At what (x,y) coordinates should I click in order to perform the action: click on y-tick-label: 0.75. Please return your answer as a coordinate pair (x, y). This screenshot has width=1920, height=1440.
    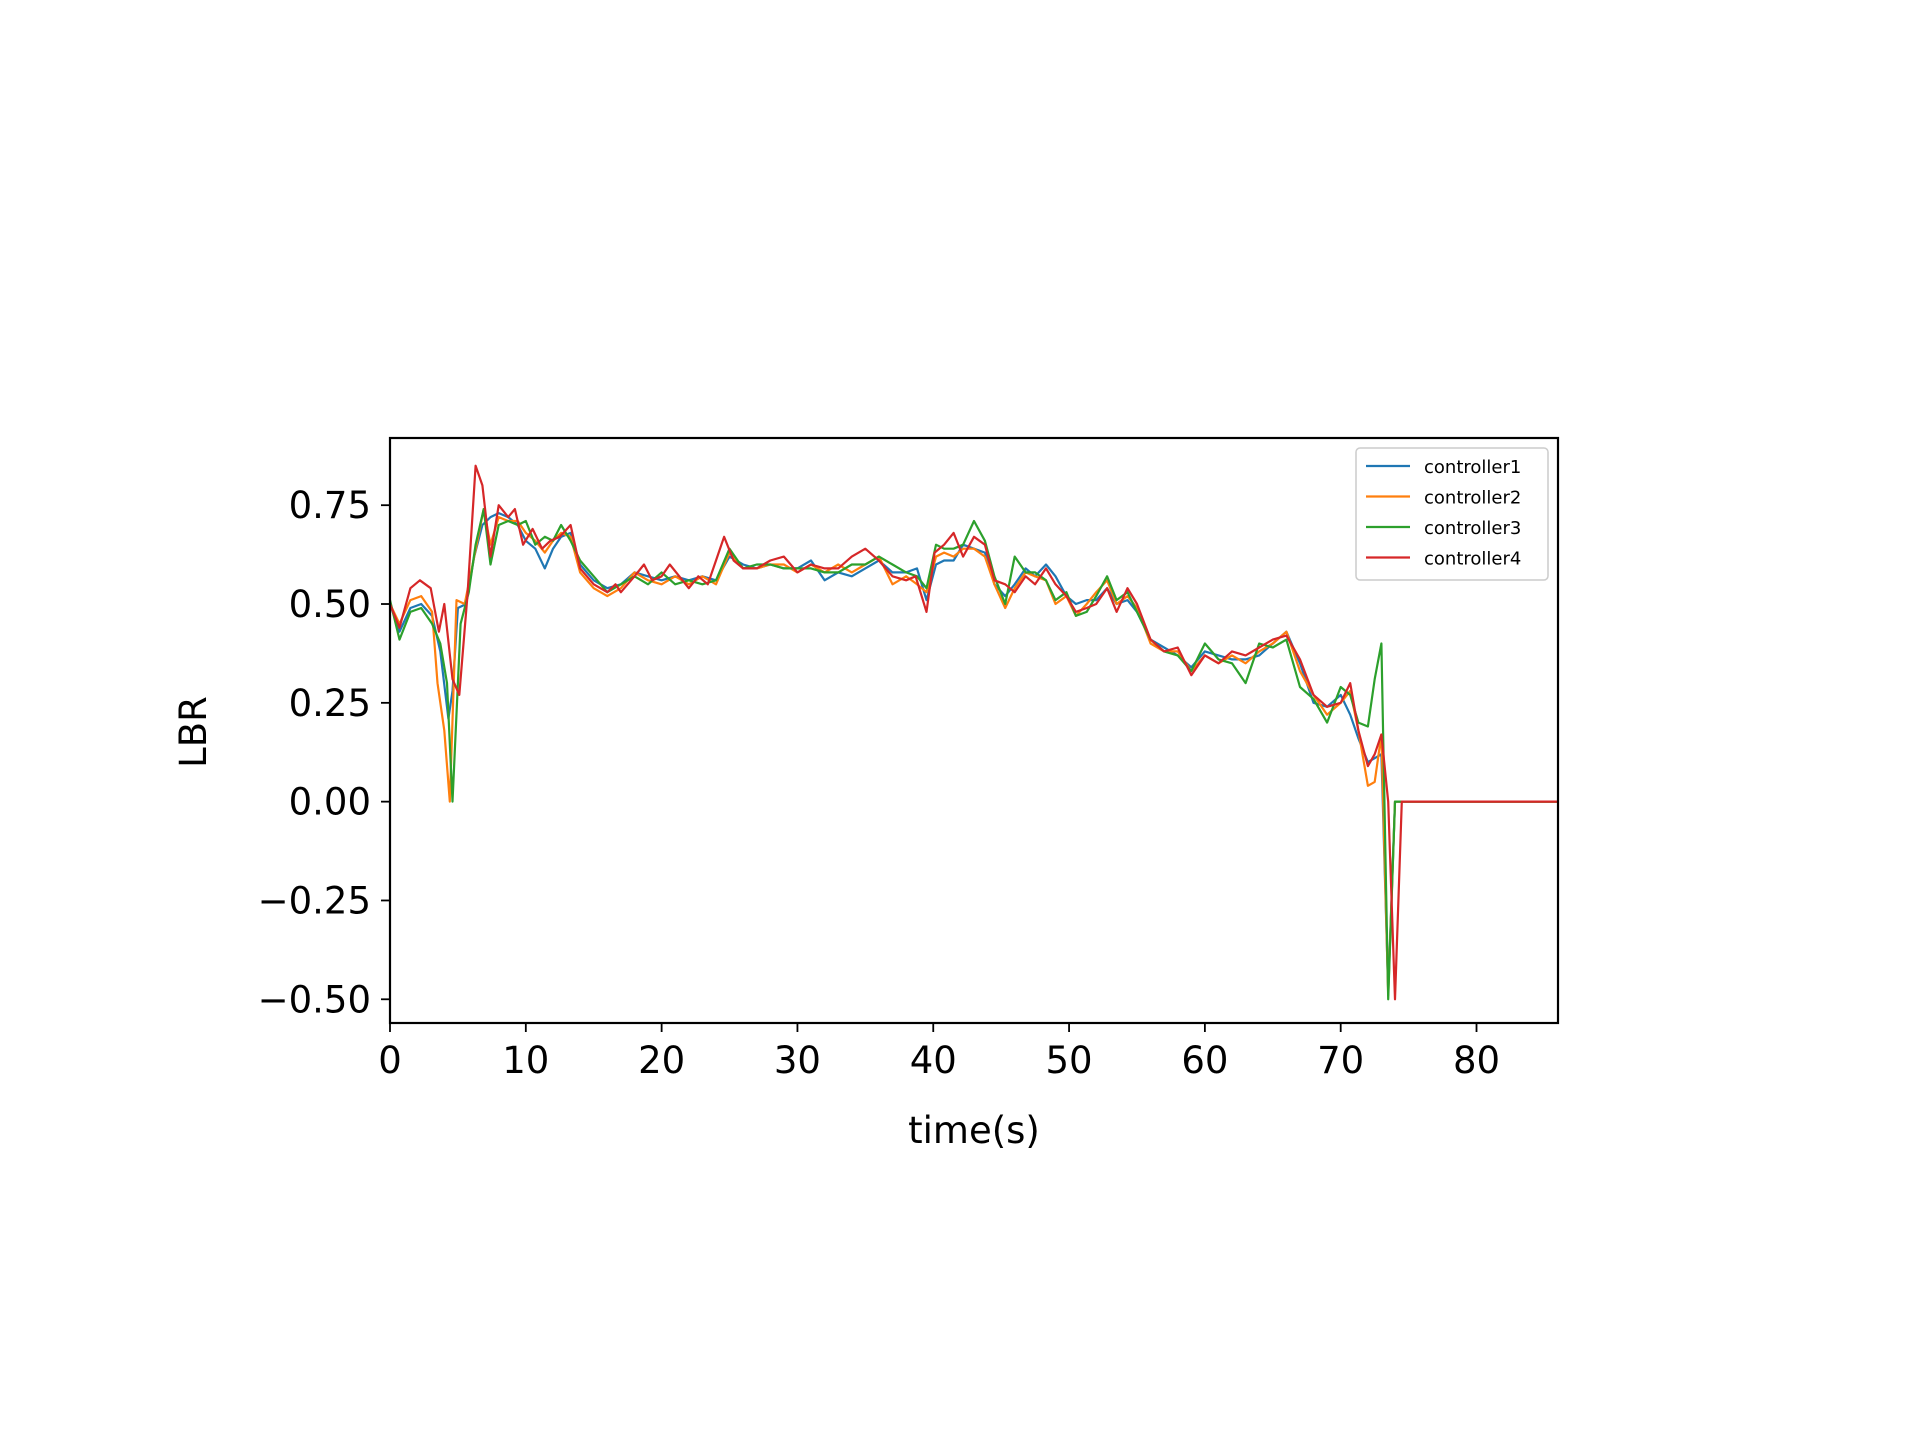
    Looking at the image, I should click on (330, 505).